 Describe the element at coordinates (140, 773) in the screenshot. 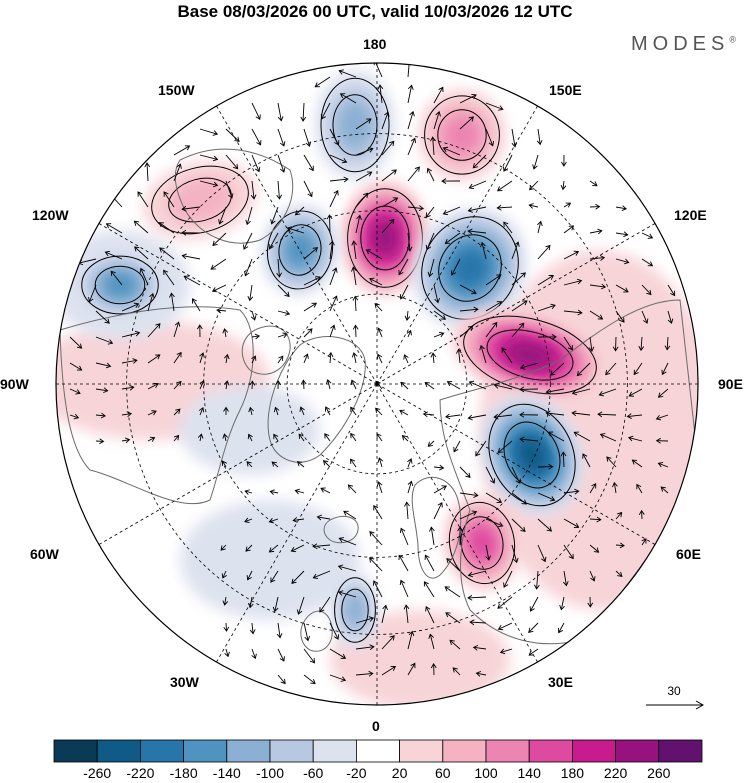

I see `colorbar-tick-label: -220` at that location.